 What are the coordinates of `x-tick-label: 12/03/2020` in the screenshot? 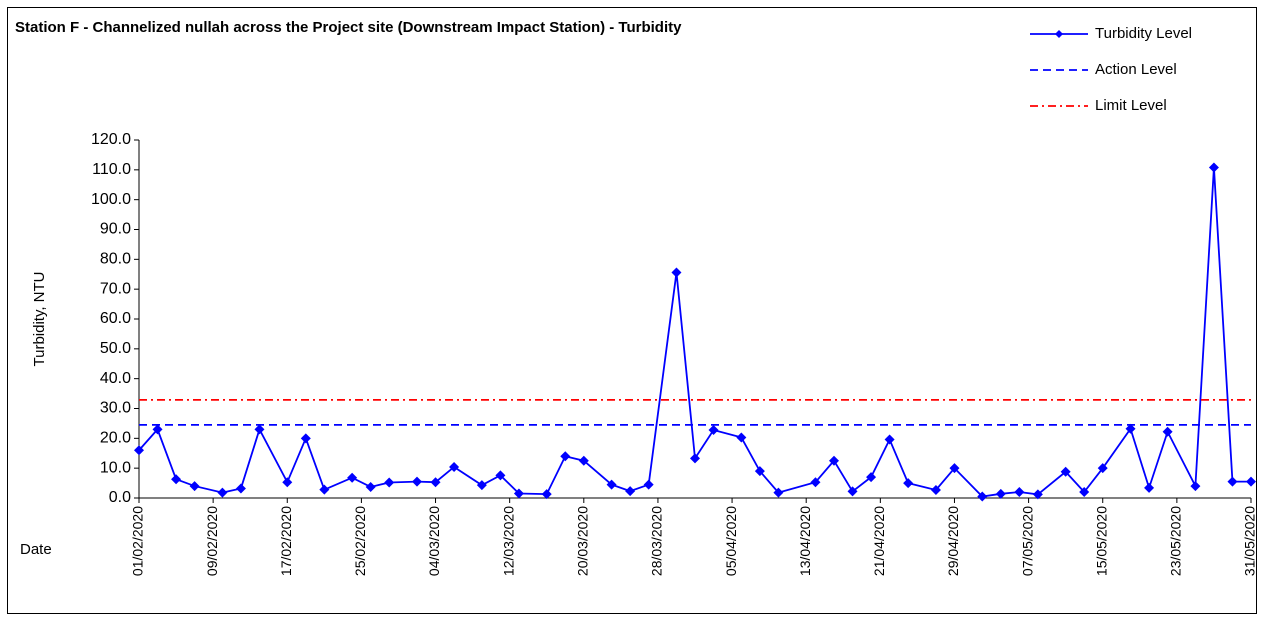 It's located at (508, 541).